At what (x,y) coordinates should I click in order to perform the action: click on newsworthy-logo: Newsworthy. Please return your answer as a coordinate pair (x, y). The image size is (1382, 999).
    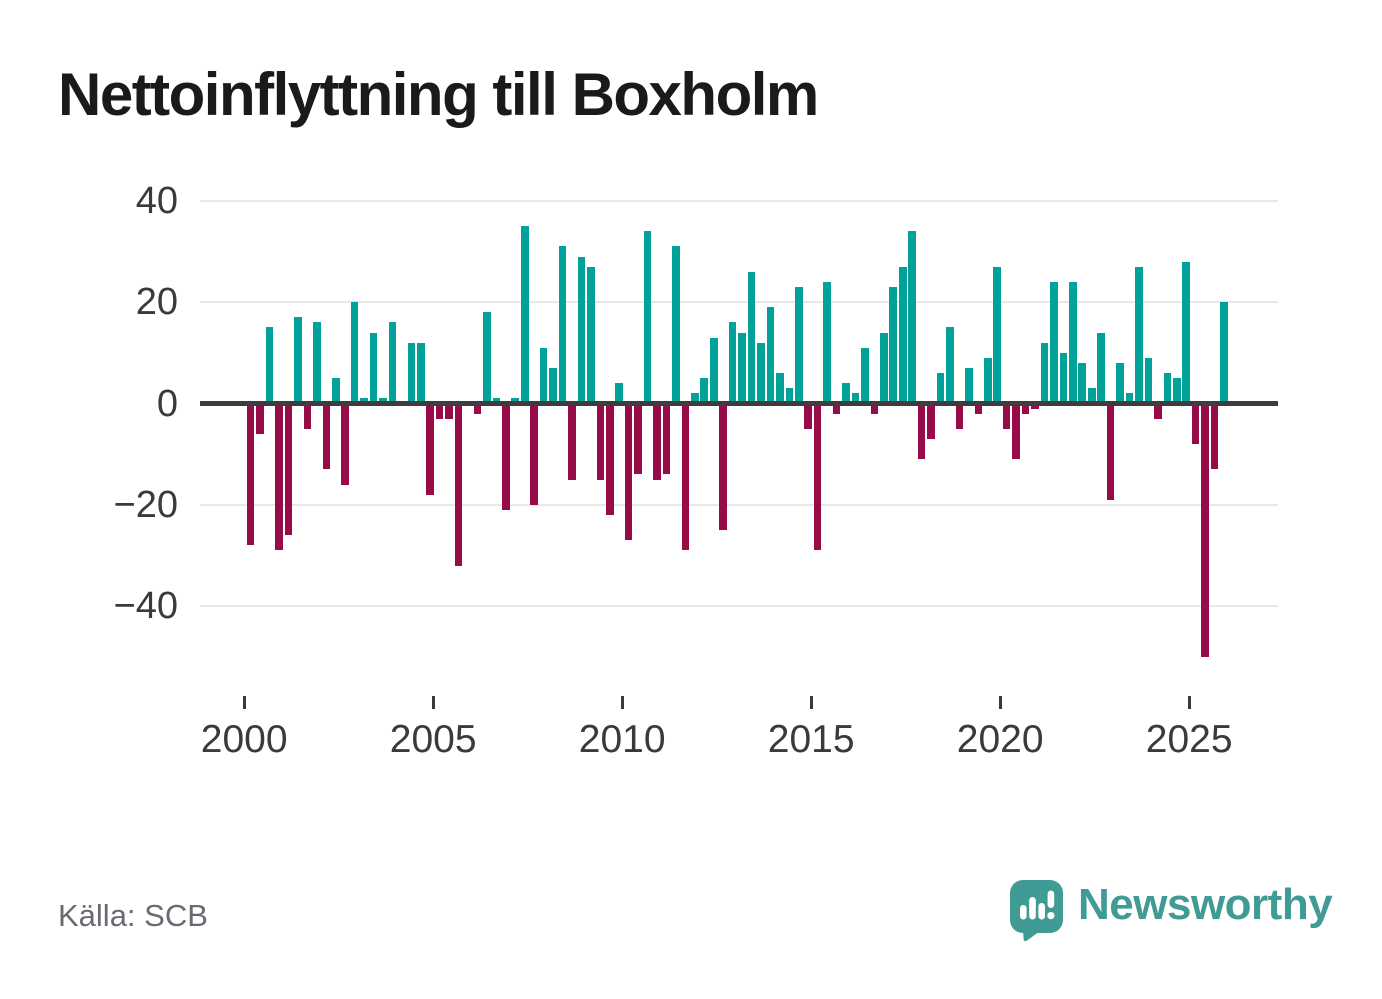
    Looking at the image, I should click on (1171, 913).